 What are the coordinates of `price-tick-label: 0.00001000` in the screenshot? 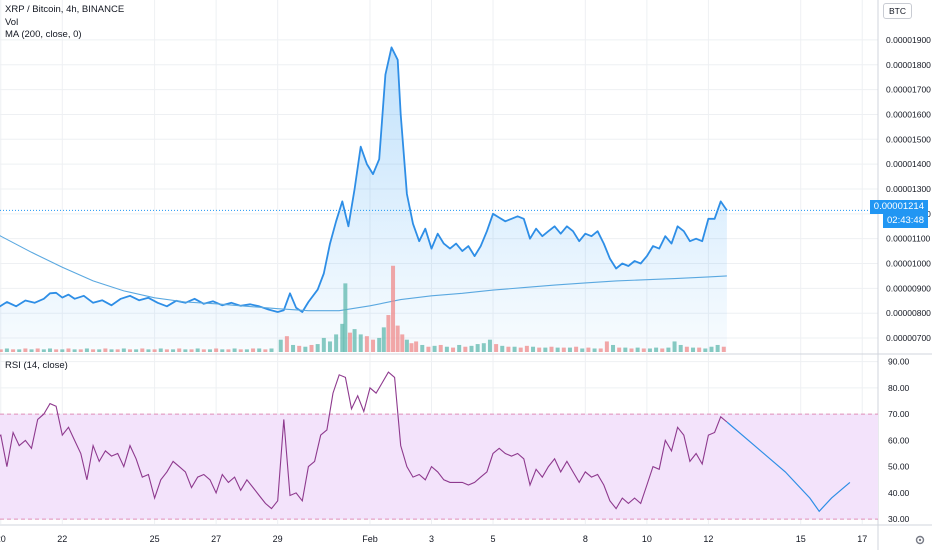 It's located at (908, 264).